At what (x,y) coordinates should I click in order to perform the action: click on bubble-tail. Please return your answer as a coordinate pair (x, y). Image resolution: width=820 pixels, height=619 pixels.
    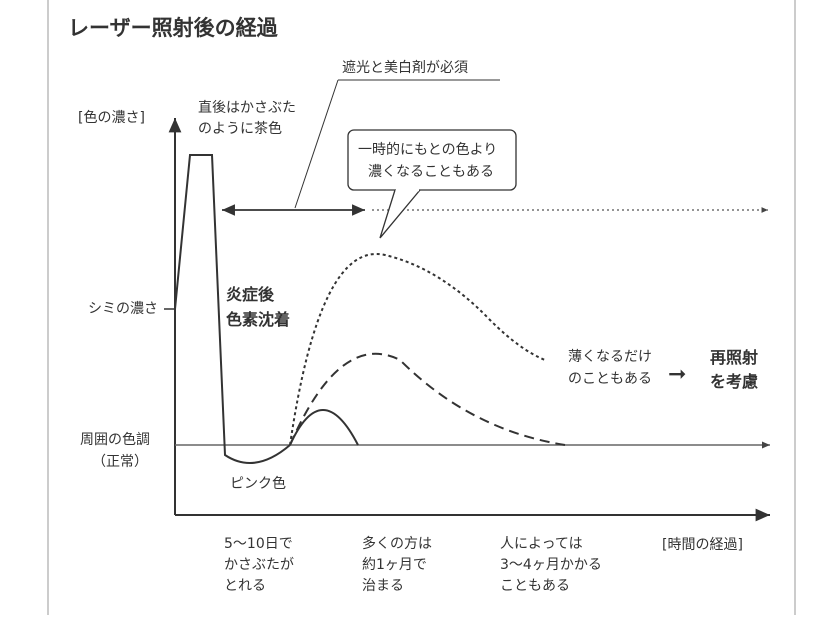
    Looking at the image, I should click on (400, 214).